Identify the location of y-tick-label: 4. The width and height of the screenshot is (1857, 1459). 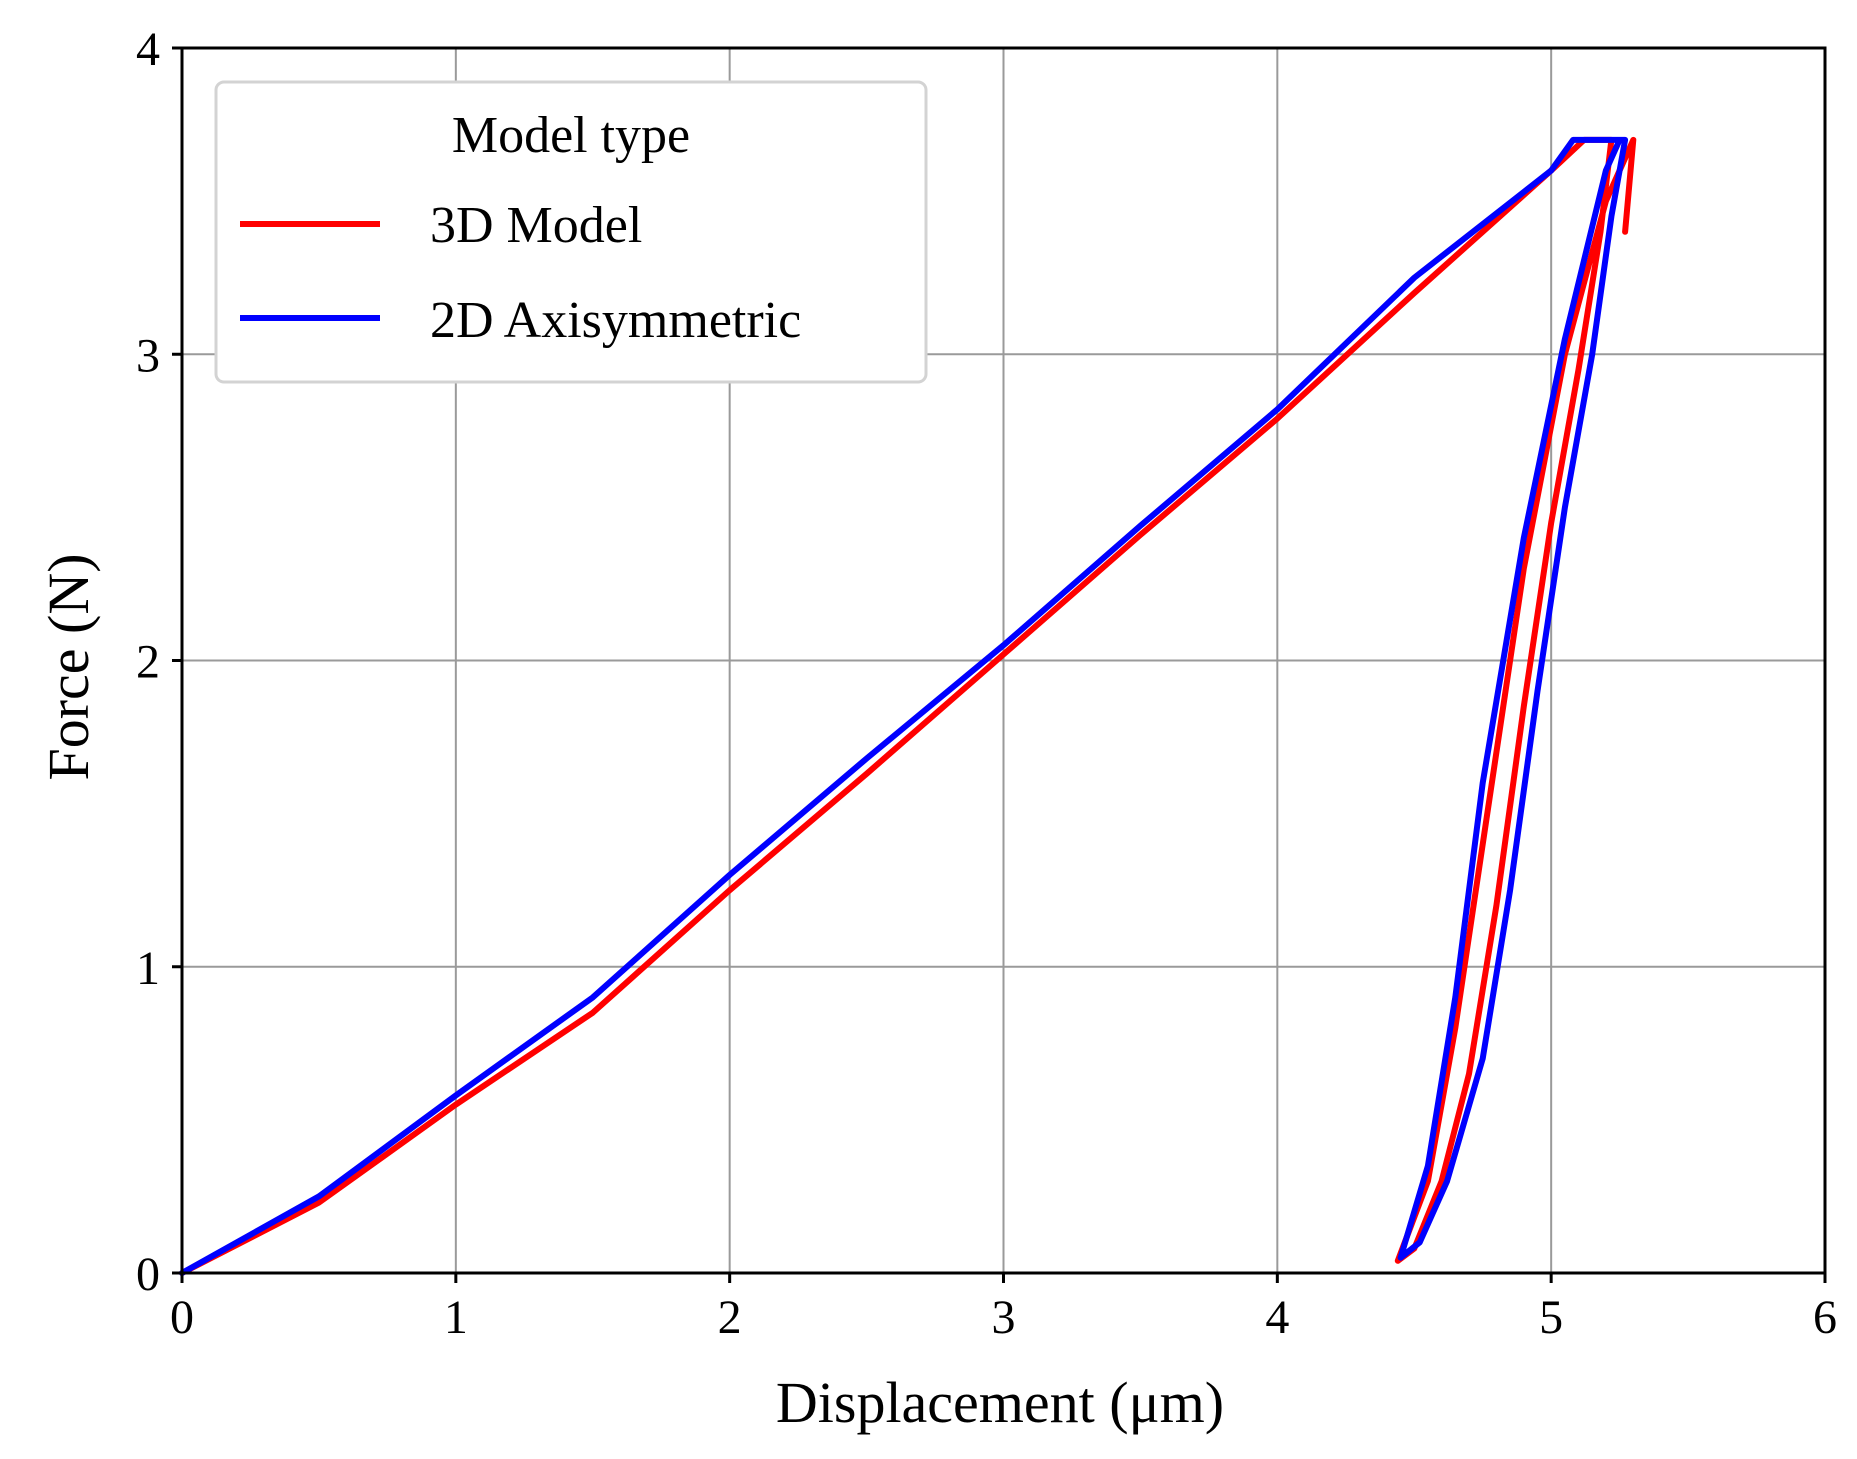
(148, 49).